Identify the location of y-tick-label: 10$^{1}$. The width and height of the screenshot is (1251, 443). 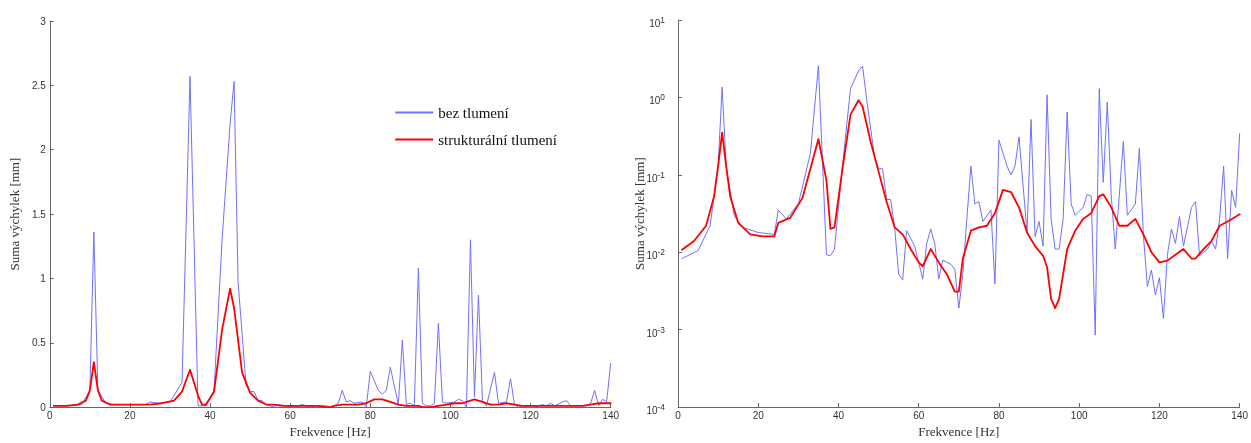
(657, 22).